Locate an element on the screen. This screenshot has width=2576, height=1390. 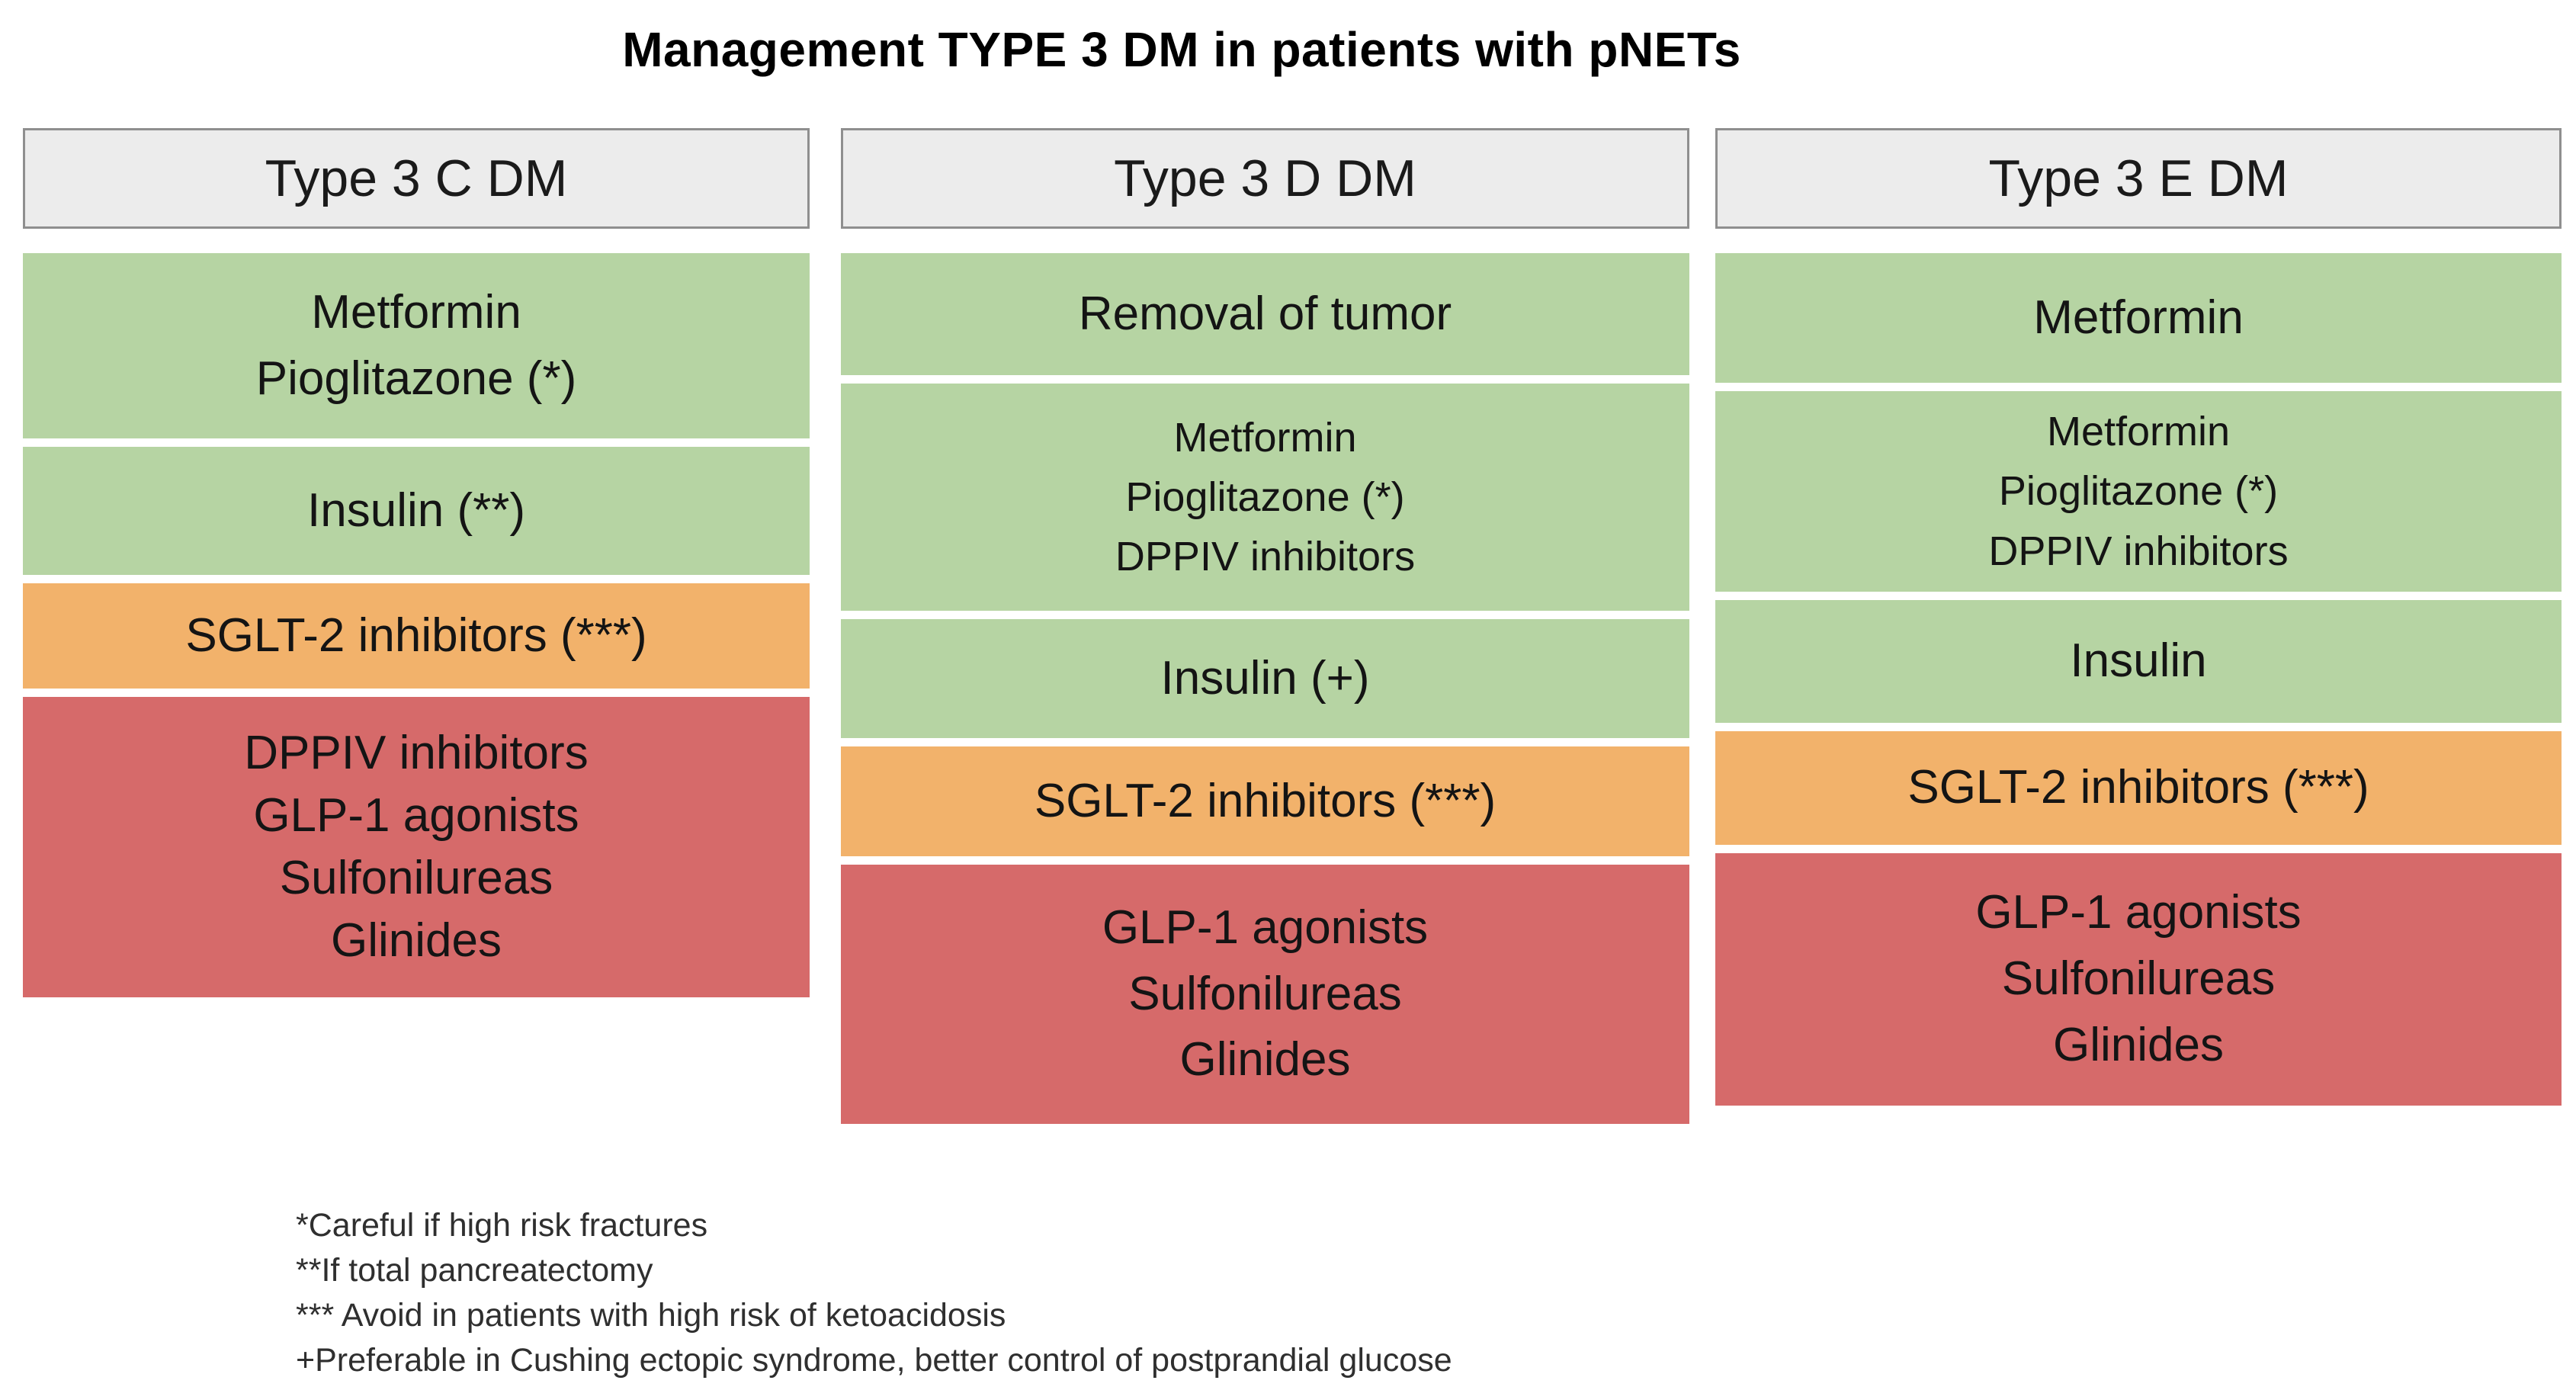
box-3e-metformin: Metformin is located at coordinates (2138, 318).